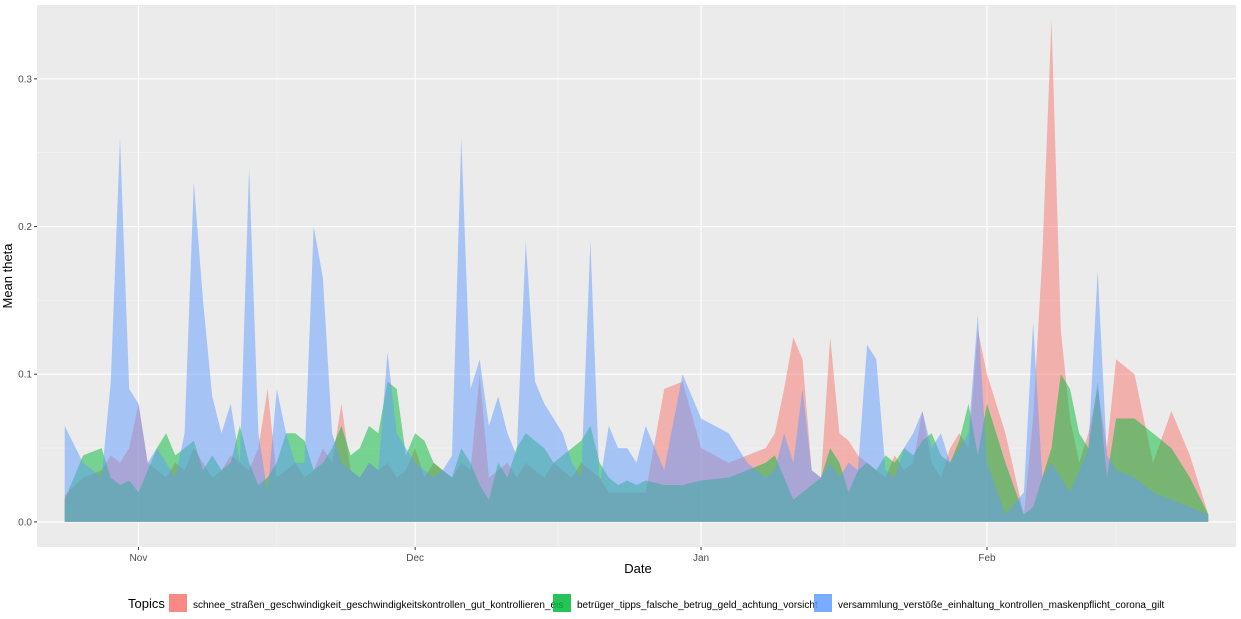  I want to click on y-axis: 0.0 0.1 0.2 0.3, so click(27, 301).